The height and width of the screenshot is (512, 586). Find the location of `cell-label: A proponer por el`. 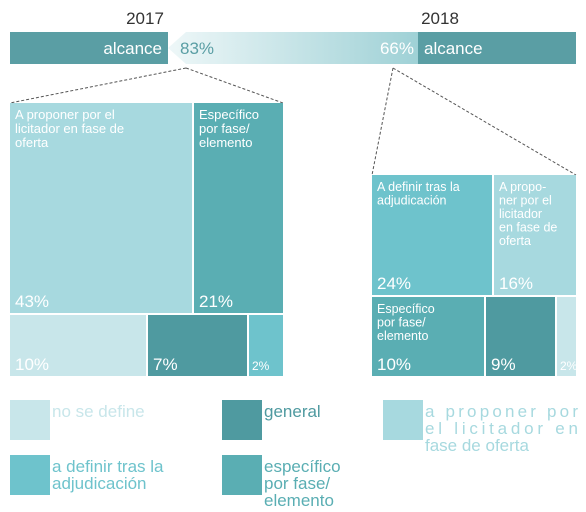

cell-label: A proponer por el is located at coordinates (65, 114).